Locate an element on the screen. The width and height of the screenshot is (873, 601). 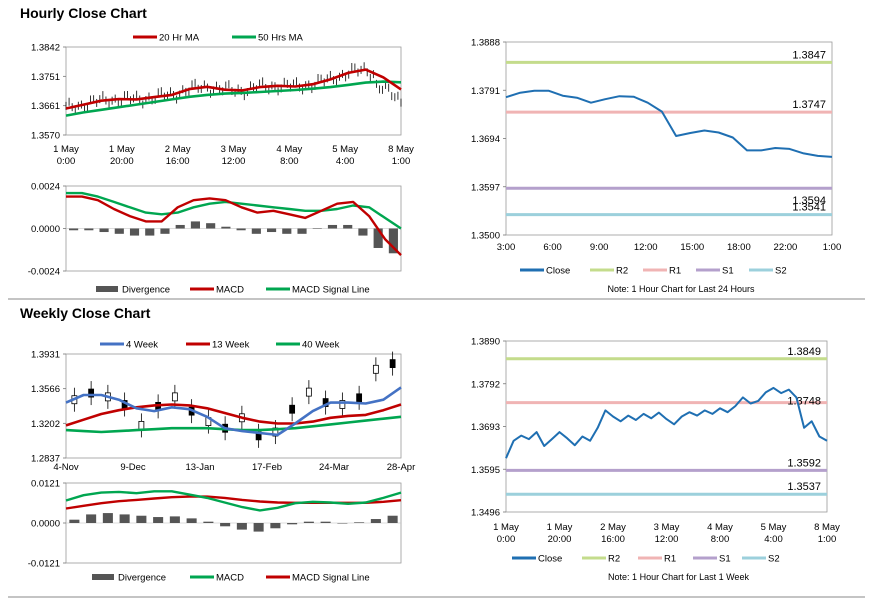
weekly_macd-ytick: 0.0121 is located at coordinates (45, 484).